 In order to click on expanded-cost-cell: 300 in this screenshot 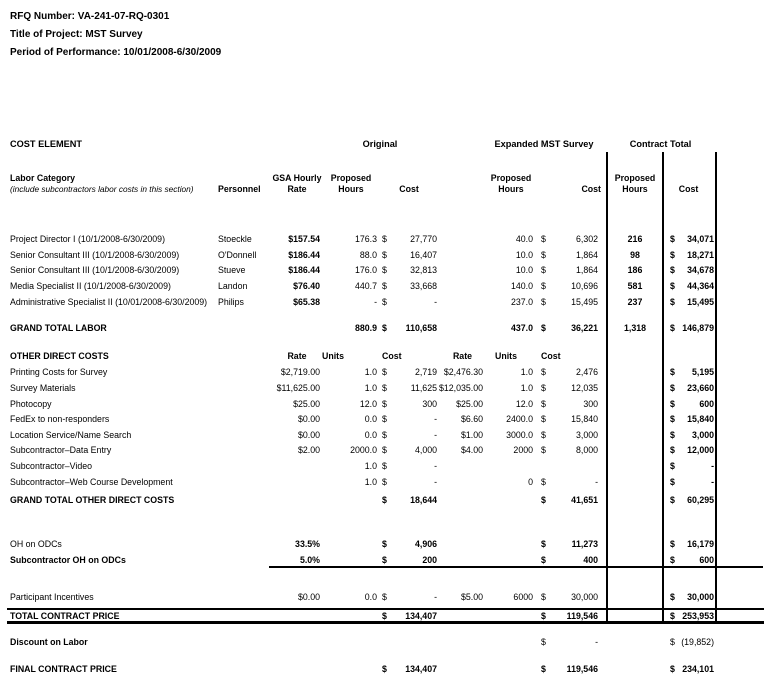, I will do `click(590, 404)`.